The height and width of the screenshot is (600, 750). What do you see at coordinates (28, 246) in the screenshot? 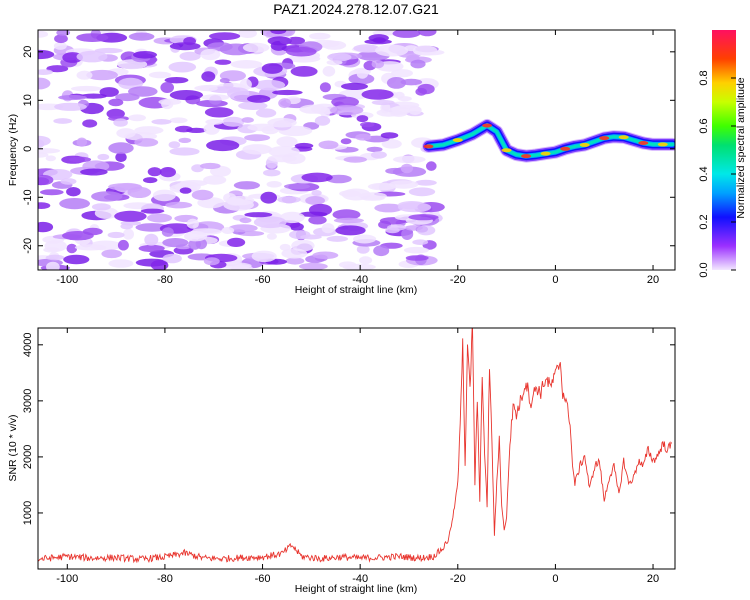
I see `y-tick-label: -20` at bounding box center [28, 246].